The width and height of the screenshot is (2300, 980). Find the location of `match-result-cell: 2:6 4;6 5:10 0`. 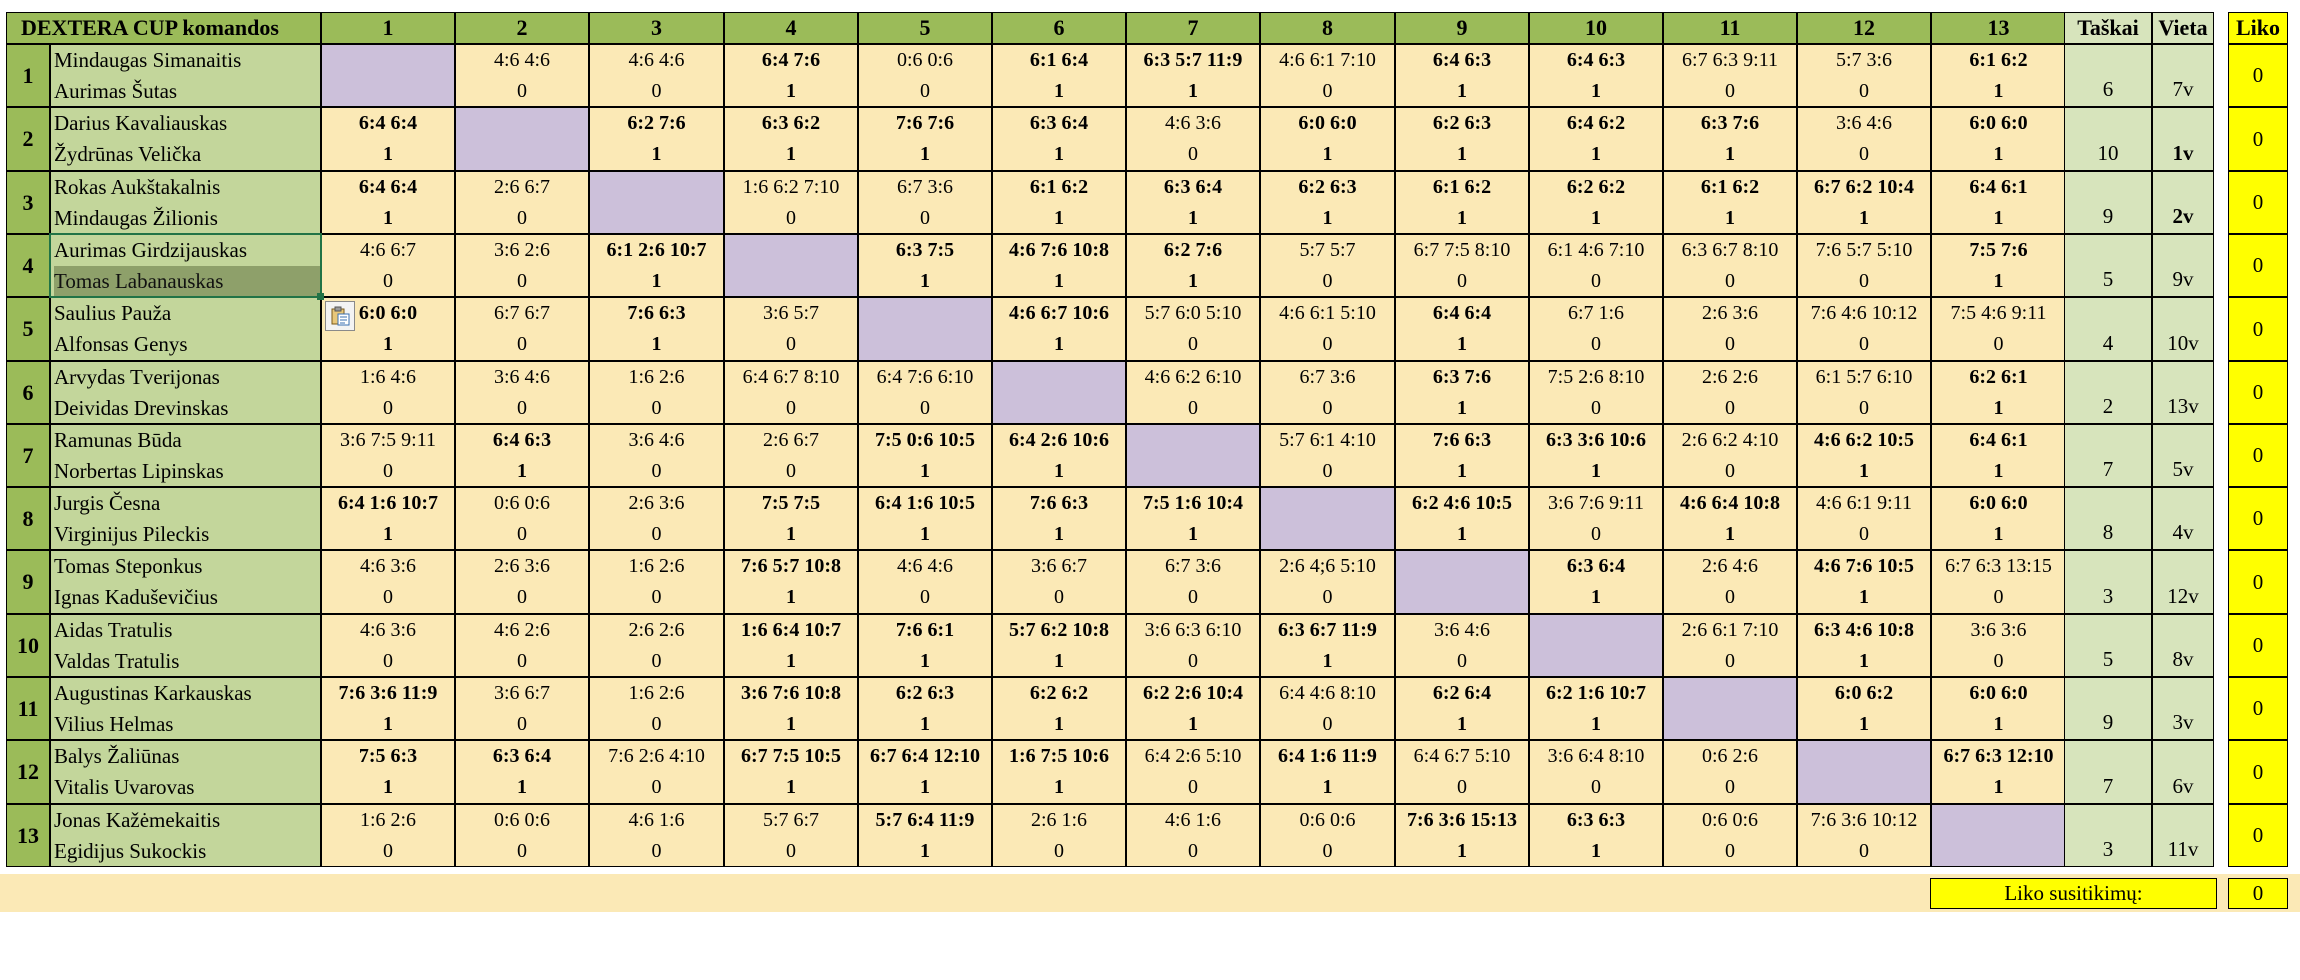

match-result-cell: 2:6 4;6 5:10 0 is located at coordinates (1327, 582).